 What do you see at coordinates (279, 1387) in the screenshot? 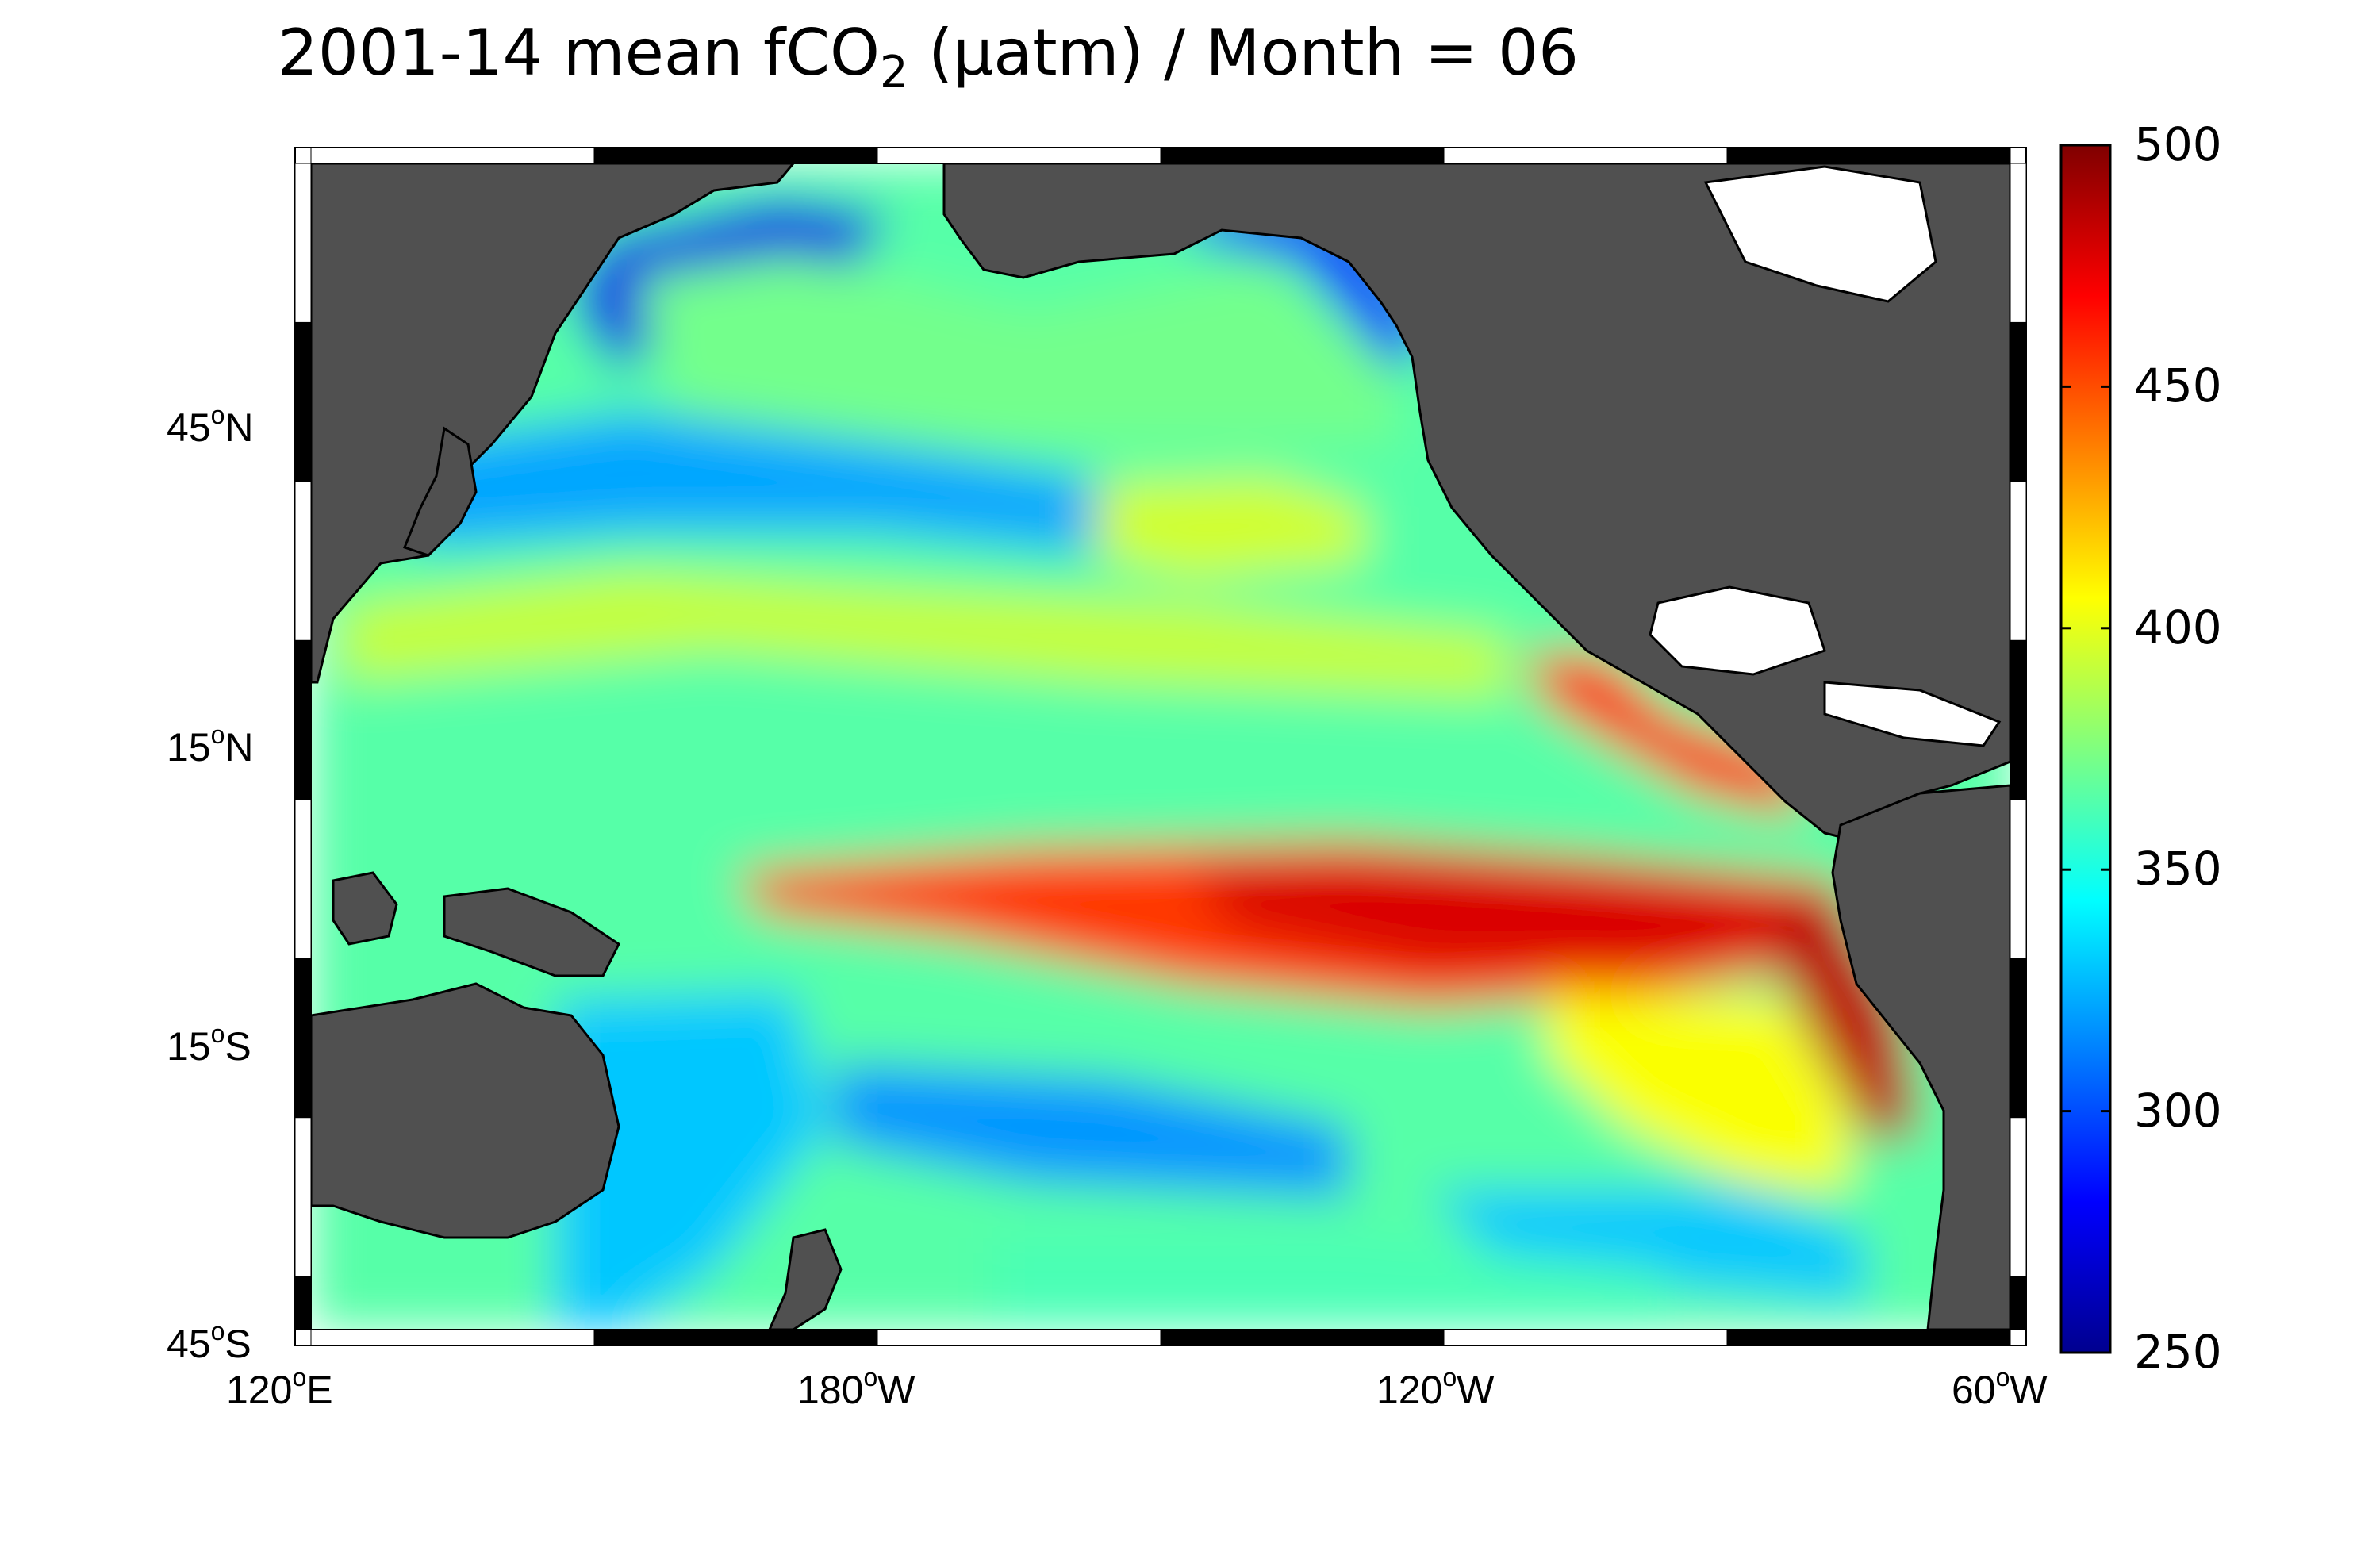
I see `lon-tick-label: 120oE` at bounding box center [279, 1387].